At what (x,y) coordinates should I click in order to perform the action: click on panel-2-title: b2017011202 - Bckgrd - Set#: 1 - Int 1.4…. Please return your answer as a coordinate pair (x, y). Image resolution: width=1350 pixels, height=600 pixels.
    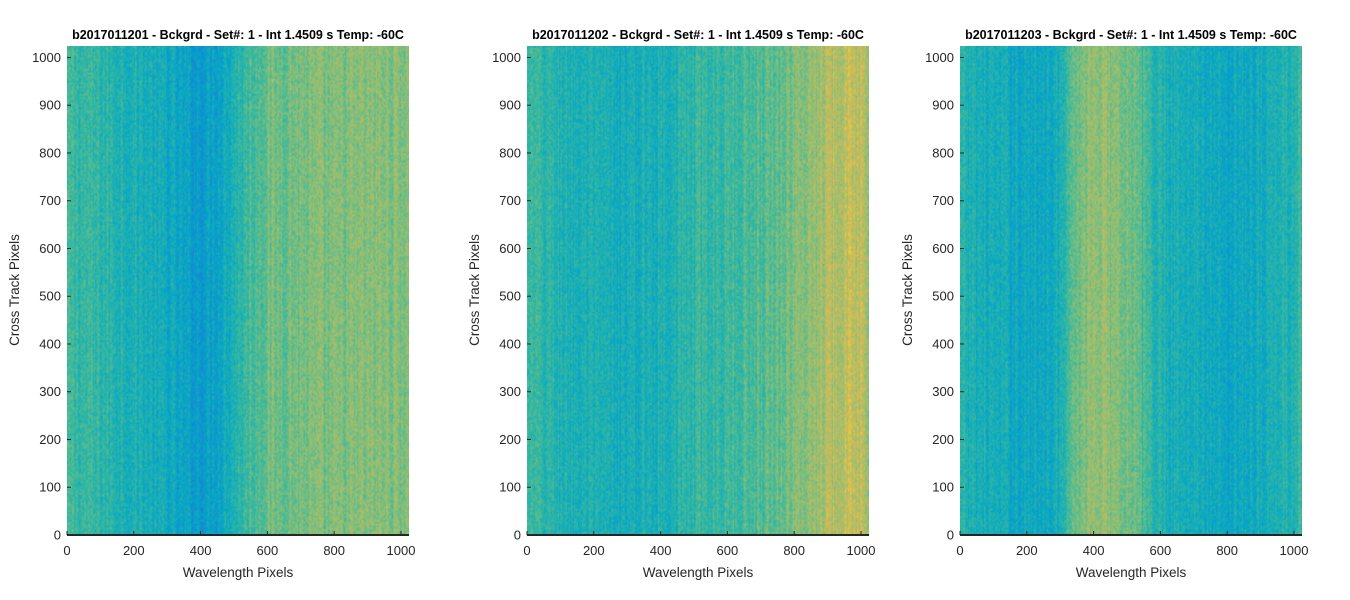
    Looking at the image, I should click on (698, 35).